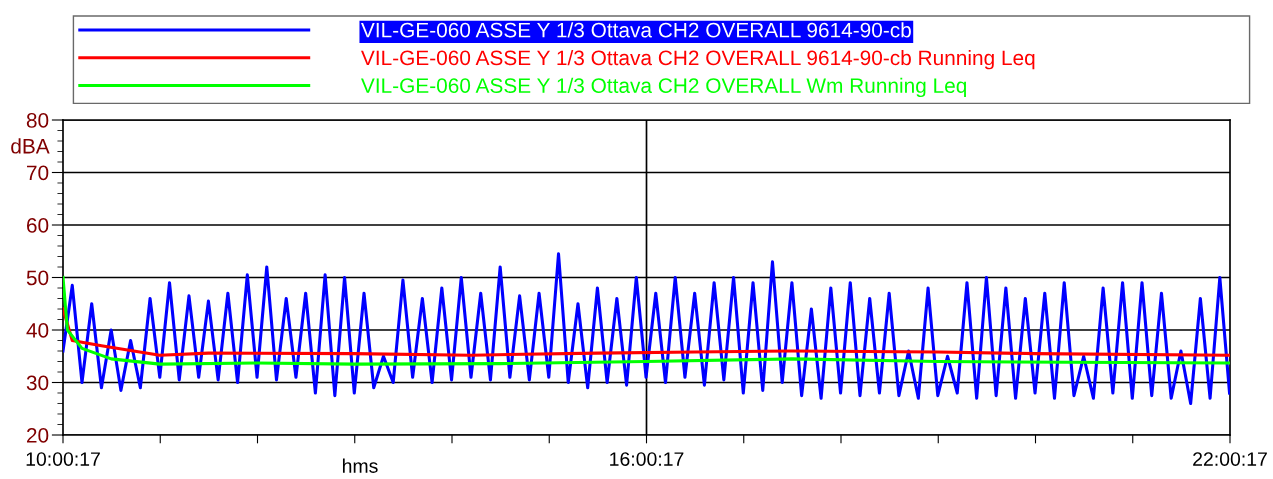 The width and height of the screenshot is (1273, 479). I want to click on text: VIL-GE-060 ASSE Y 1/3 Ottava CH2 OVERALL Wm Running Leq, so click(664, 87).